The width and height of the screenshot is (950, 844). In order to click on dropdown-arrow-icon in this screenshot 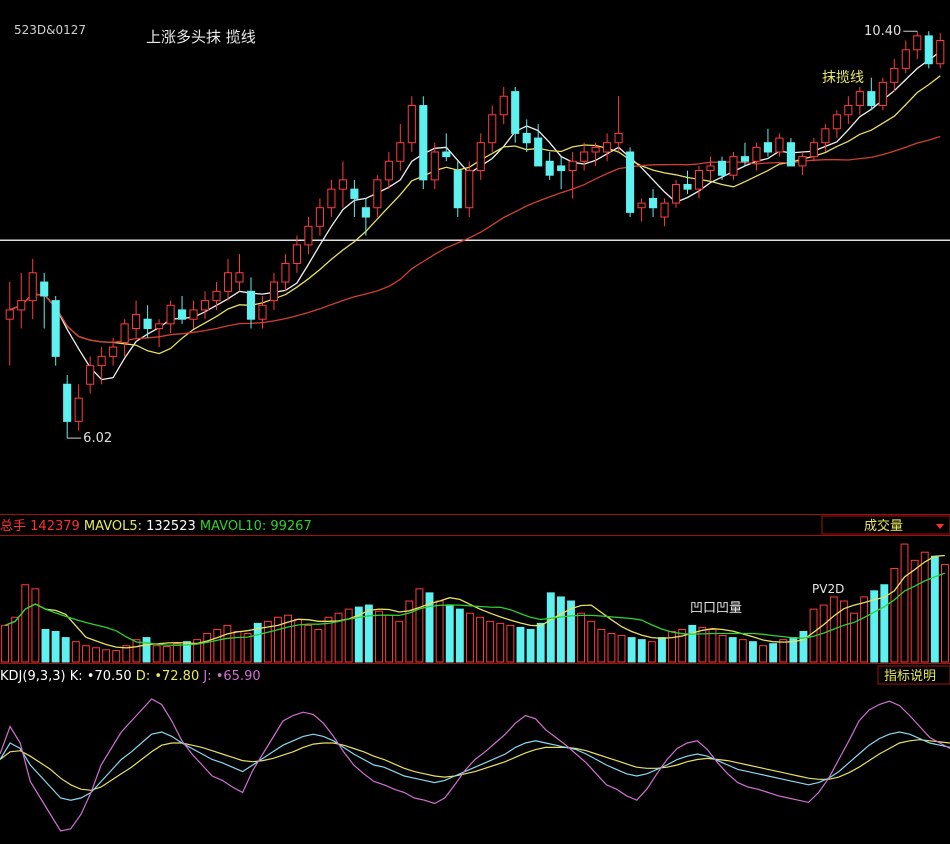, I will do `click(940, 526)`.